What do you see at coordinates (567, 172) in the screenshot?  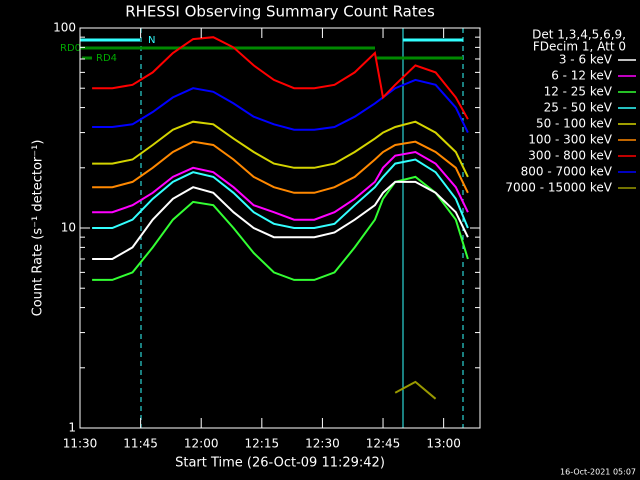 I see `legend-label: 800 - 7000 keV` at bounding box center [567, 172].